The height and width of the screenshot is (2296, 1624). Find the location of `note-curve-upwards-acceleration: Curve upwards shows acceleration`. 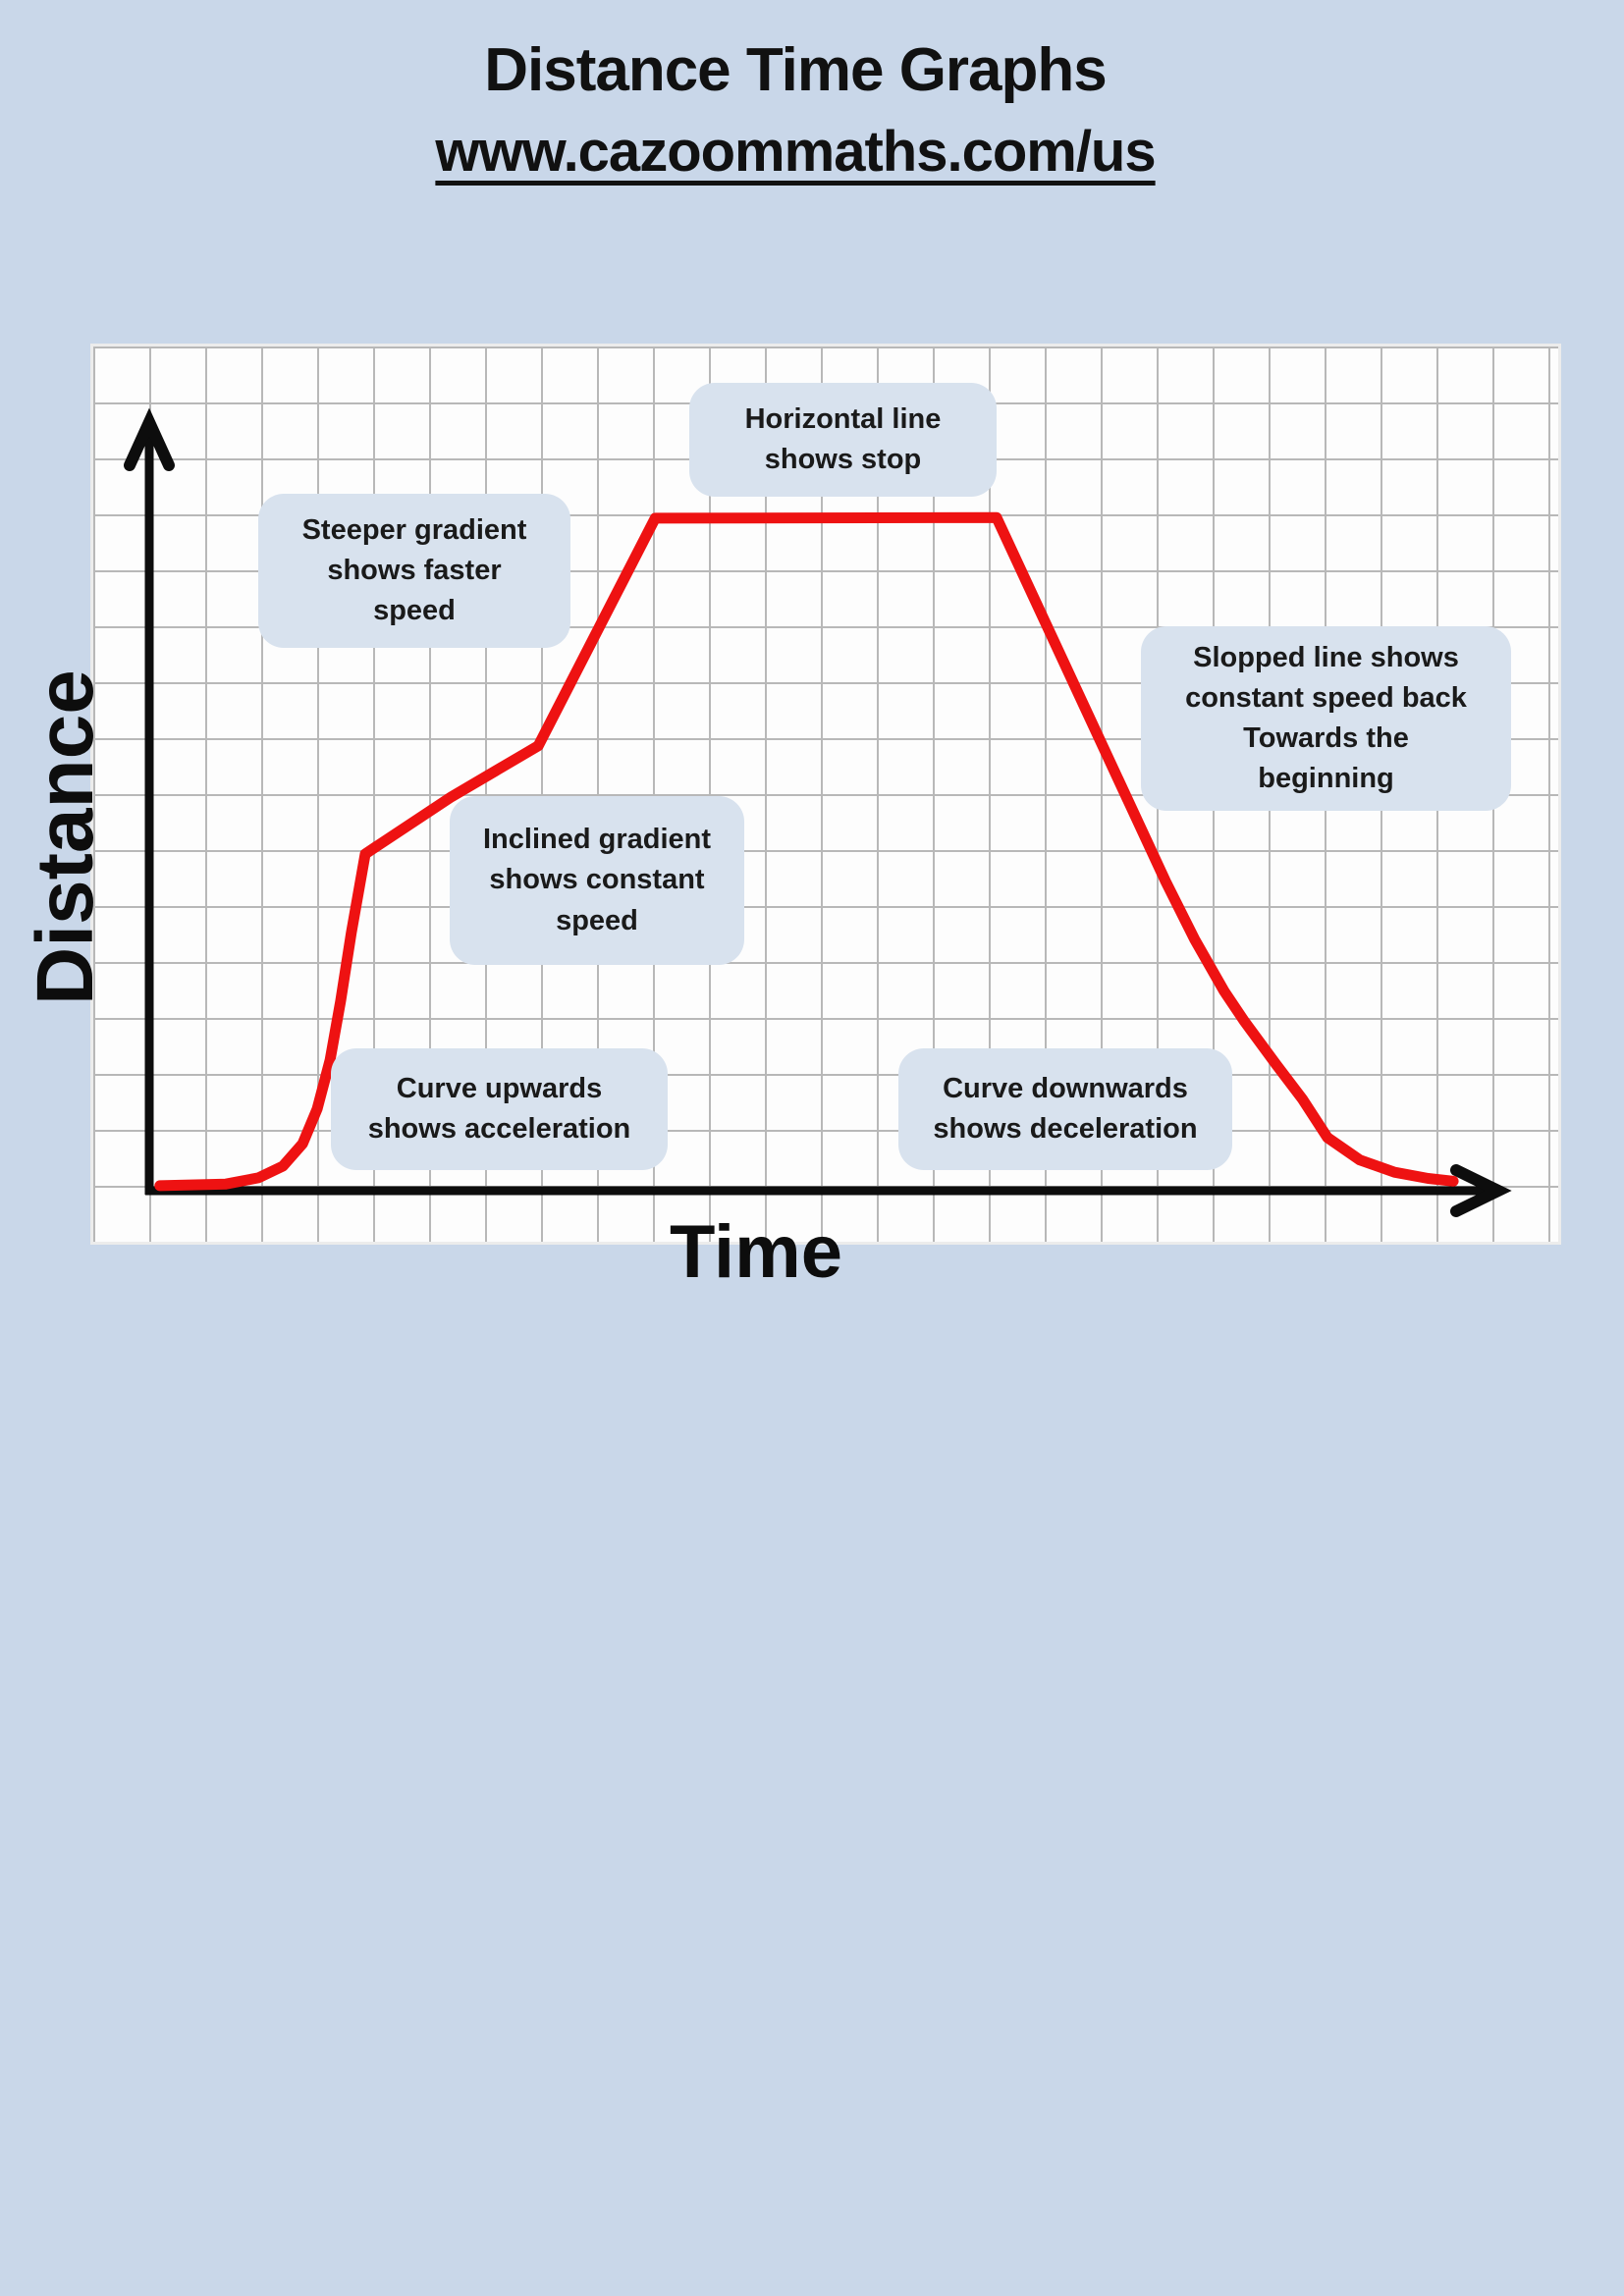

note-curve-upwards-acceleration: Curve upwards shows acceleration is located at coordinates (499, 1109).